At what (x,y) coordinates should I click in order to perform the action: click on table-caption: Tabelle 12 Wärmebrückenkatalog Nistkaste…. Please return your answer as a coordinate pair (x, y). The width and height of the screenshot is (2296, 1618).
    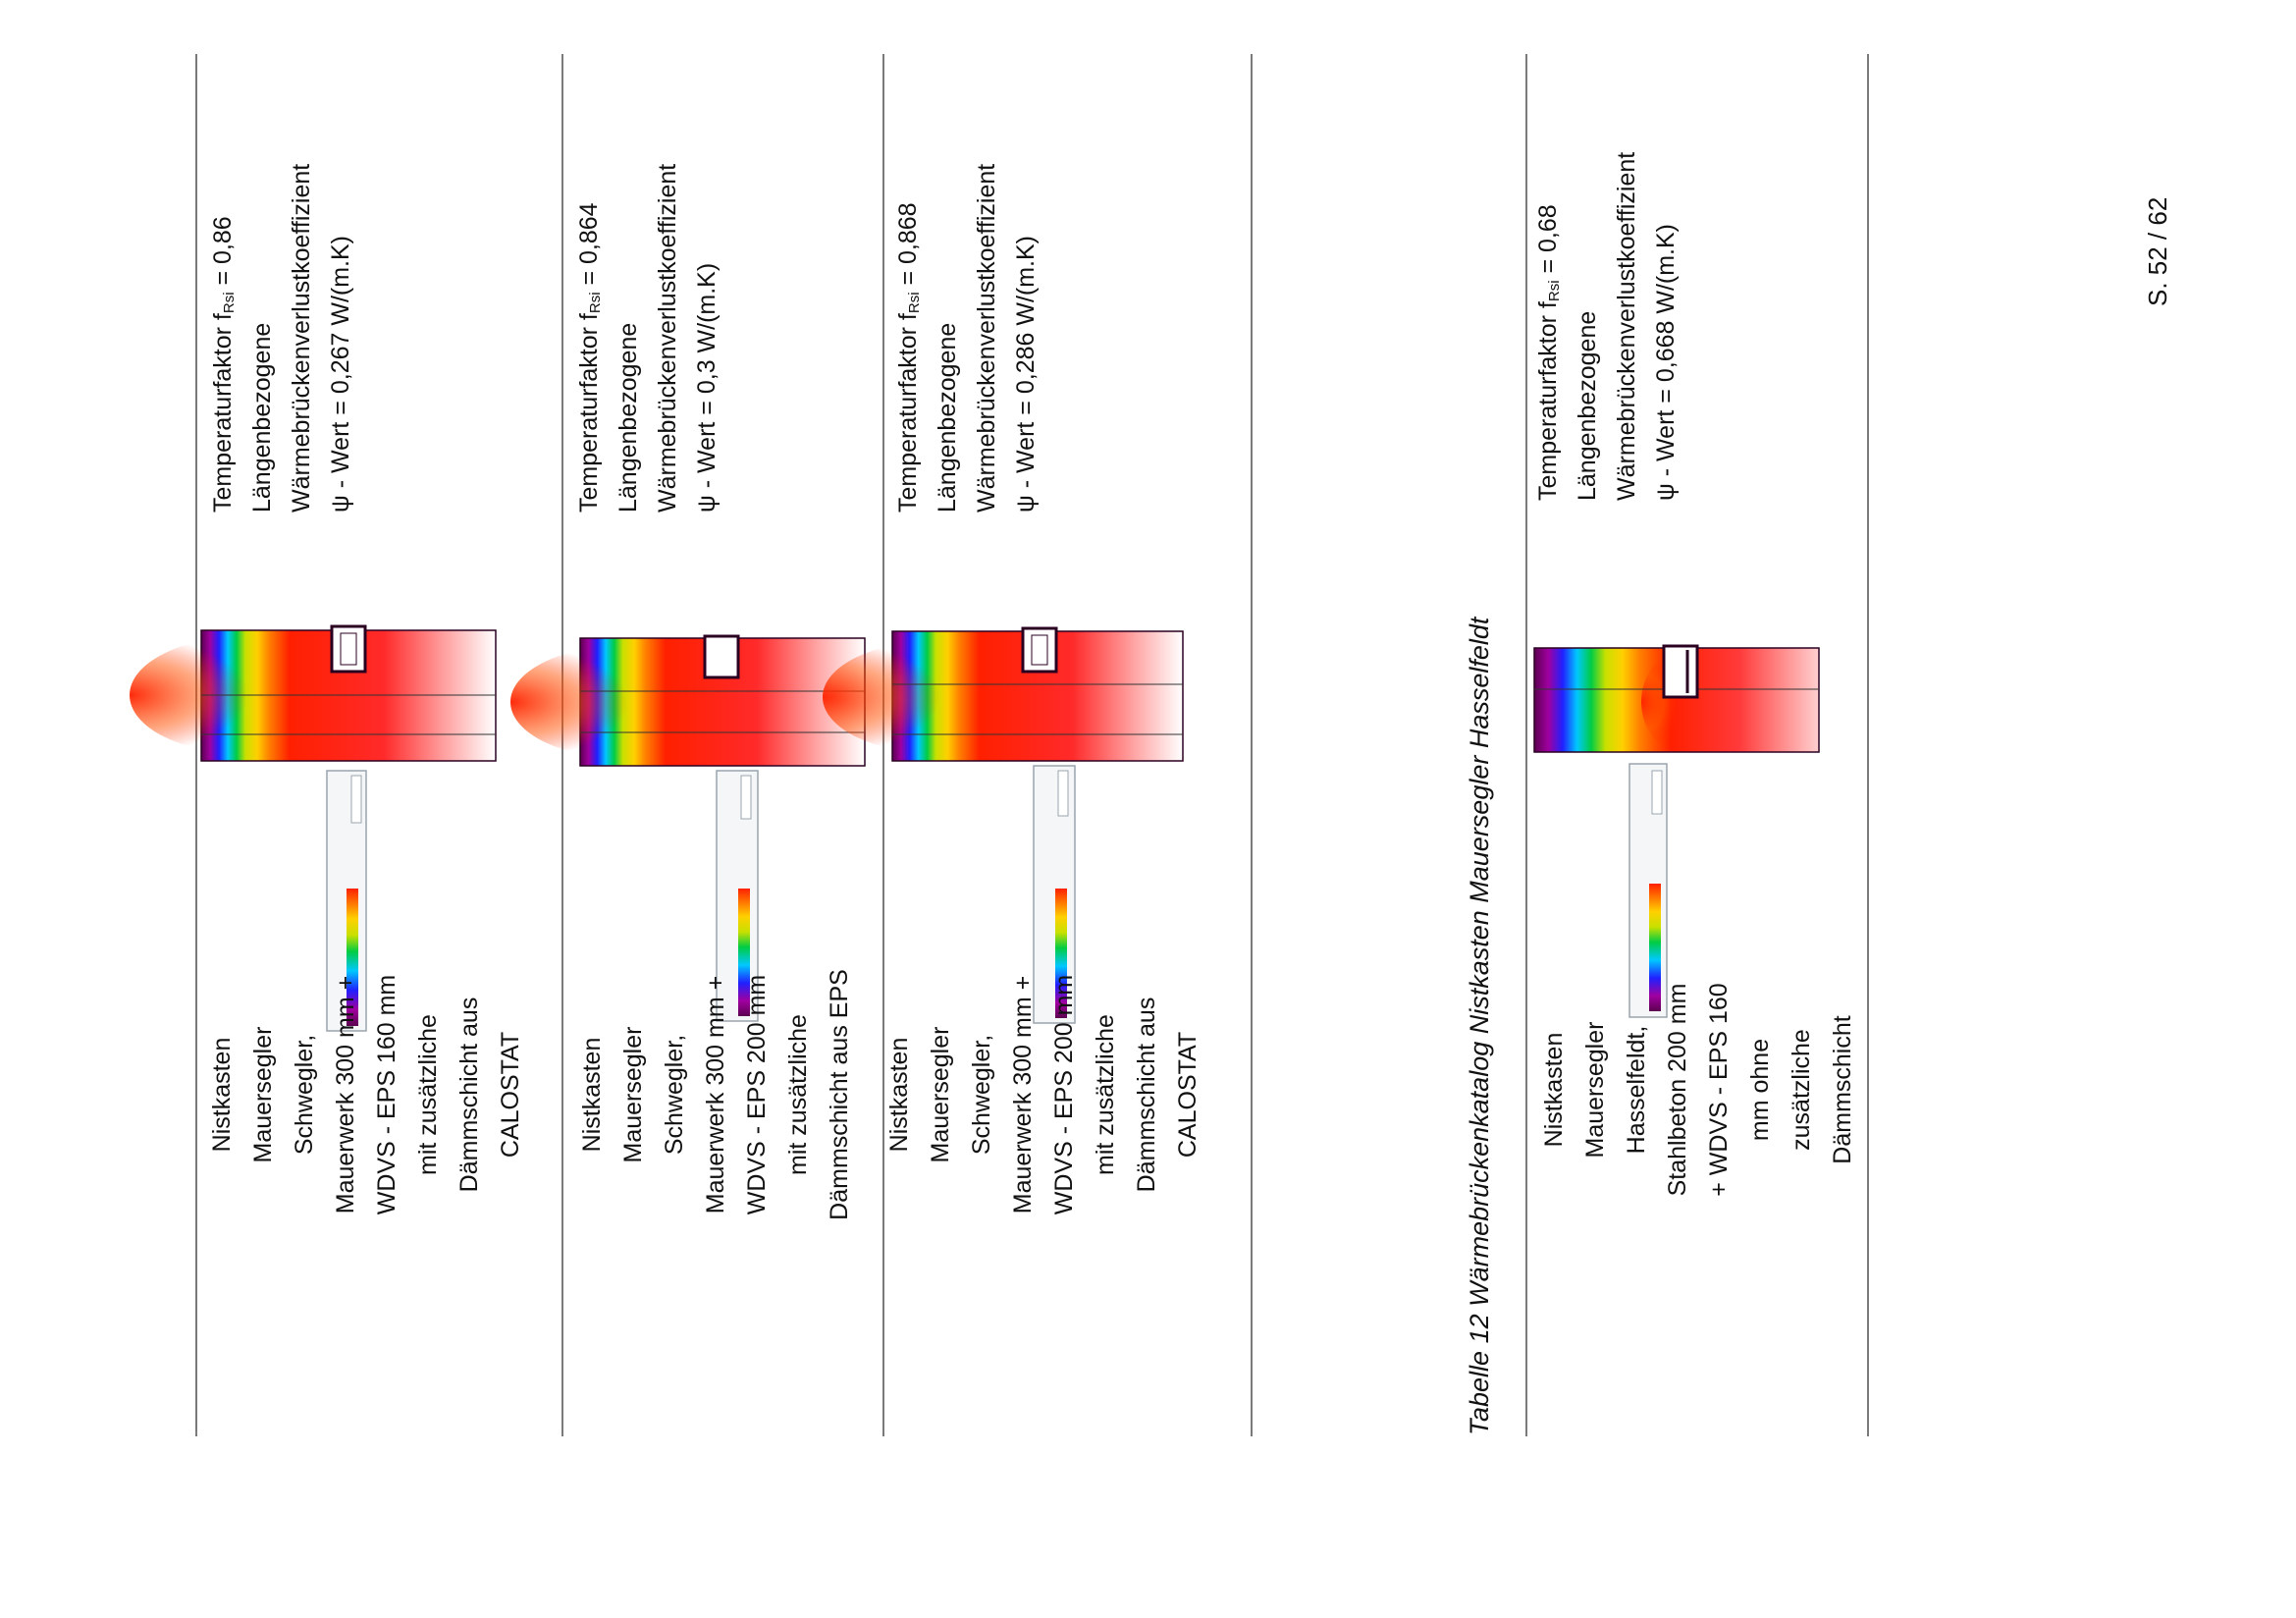
    Looking at the image, I should click on (1479, 1026).